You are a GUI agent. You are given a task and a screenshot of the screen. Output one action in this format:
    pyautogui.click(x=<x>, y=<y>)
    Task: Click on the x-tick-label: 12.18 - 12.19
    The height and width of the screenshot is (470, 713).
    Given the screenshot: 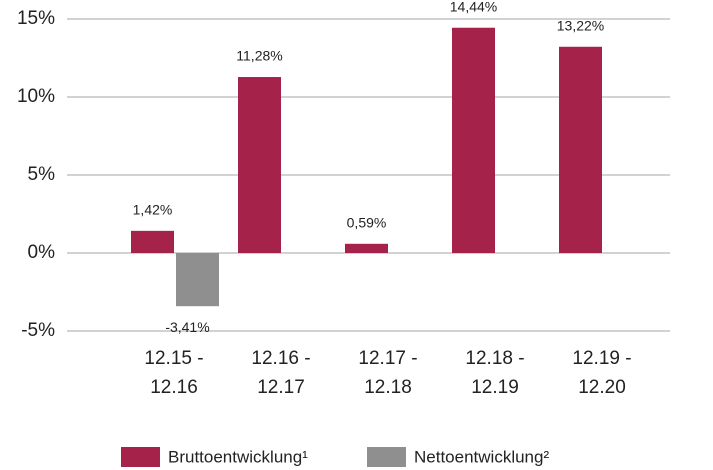 What is the action you would take?
    pyautogui.click(x=495, y=373)
    